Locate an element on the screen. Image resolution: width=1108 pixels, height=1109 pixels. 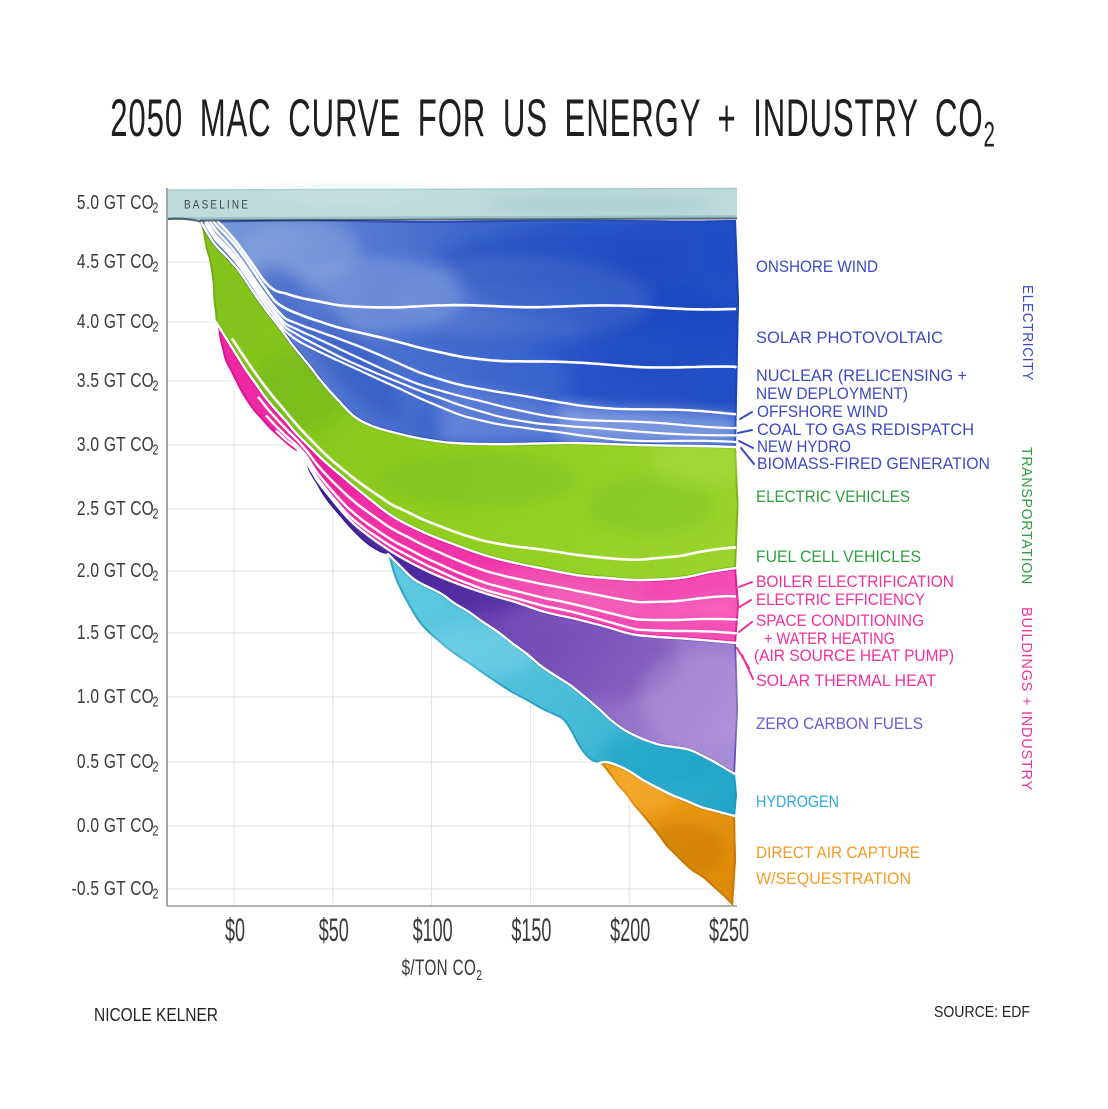
svg-text: -0.5 GT CO is located at coordinates (113, 888).